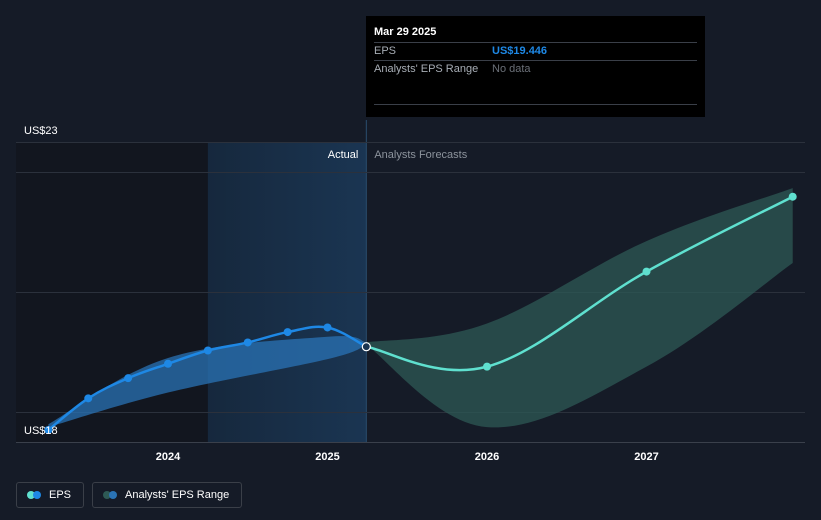 The width and height of the screenshot is (821, 520). I want to click on legend-range-label: Analysts' EPS Range, so click(177, 495).